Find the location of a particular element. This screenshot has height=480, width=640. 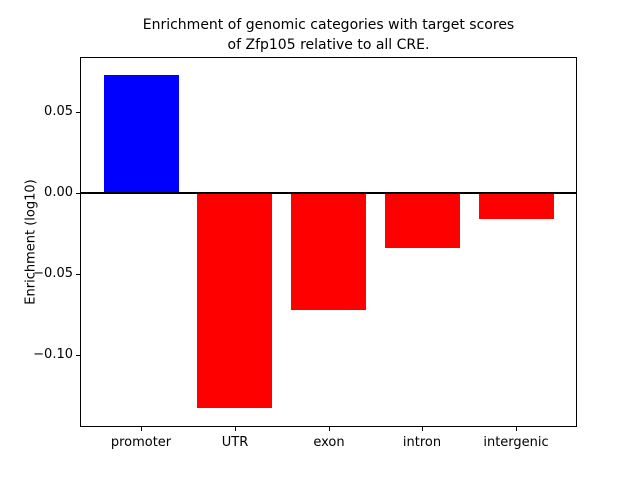

bar-intron is located at coordinates (422, 220).